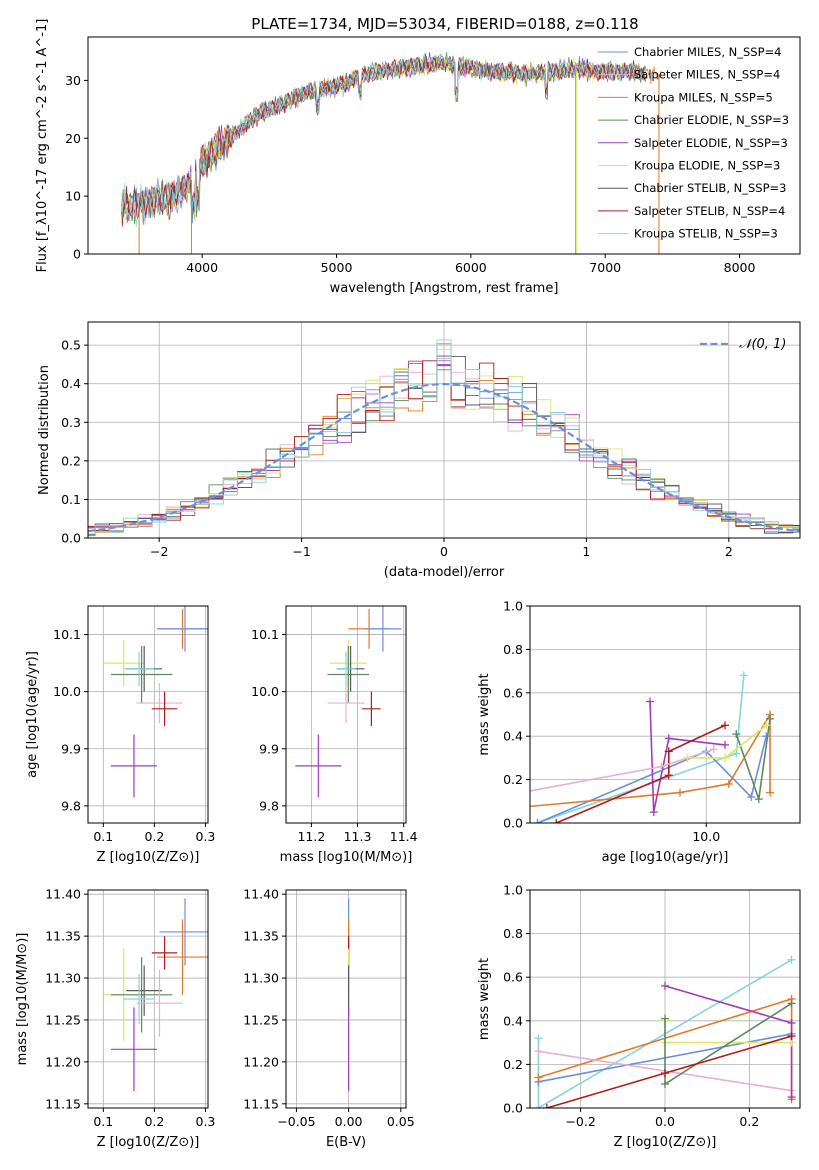 The width and height of the screenshot is (819, 1170). I want to click on weight-line-c_elodie, so click(728, 1044).